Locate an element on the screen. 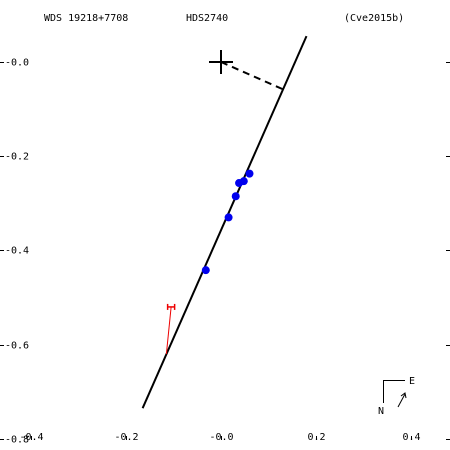  discoverer-code: HDS2740 is located at coordinates (207, 18).